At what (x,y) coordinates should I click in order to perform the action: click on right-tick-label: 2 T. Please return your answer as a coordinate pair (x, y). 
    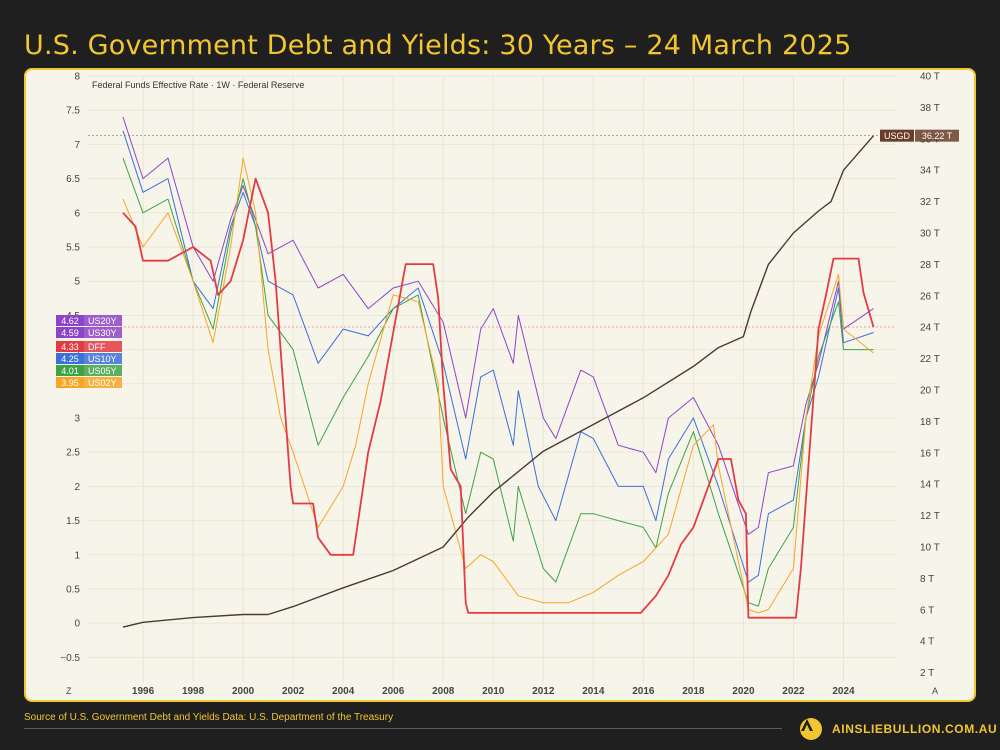
    Looking at the image, I should click on (927, 673).